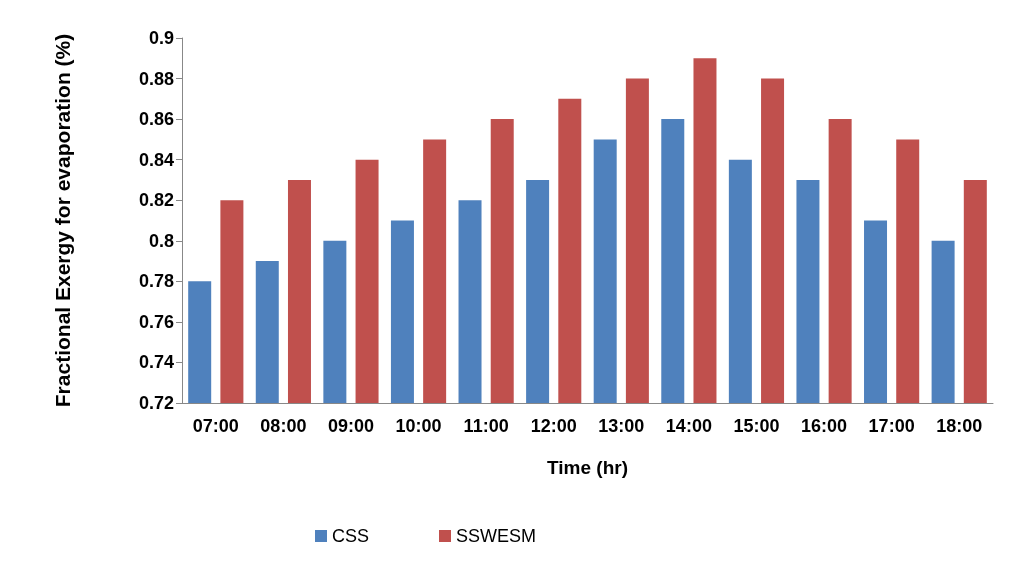  What do you see at coordinates (156, 362) in the screenshot?
I see `y-tick-label: 0.74` at bounding box center [156, 362].